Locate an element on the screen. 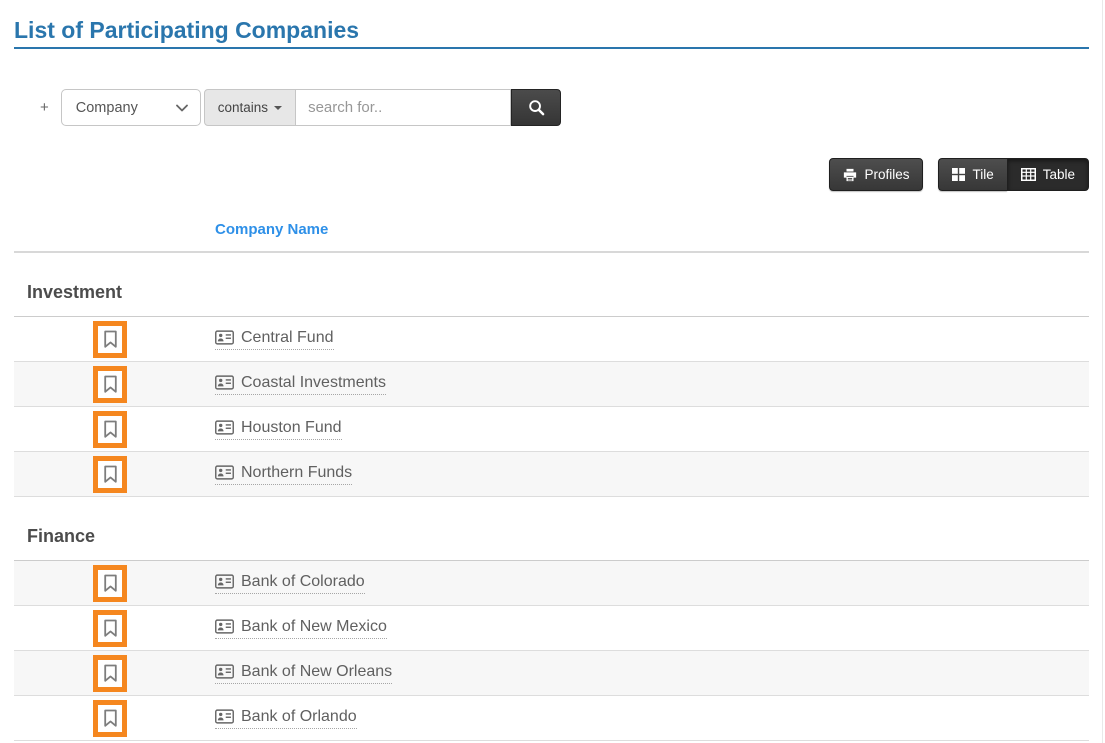  company-link: Bank of Orlando is located at coordinates (286, 718).